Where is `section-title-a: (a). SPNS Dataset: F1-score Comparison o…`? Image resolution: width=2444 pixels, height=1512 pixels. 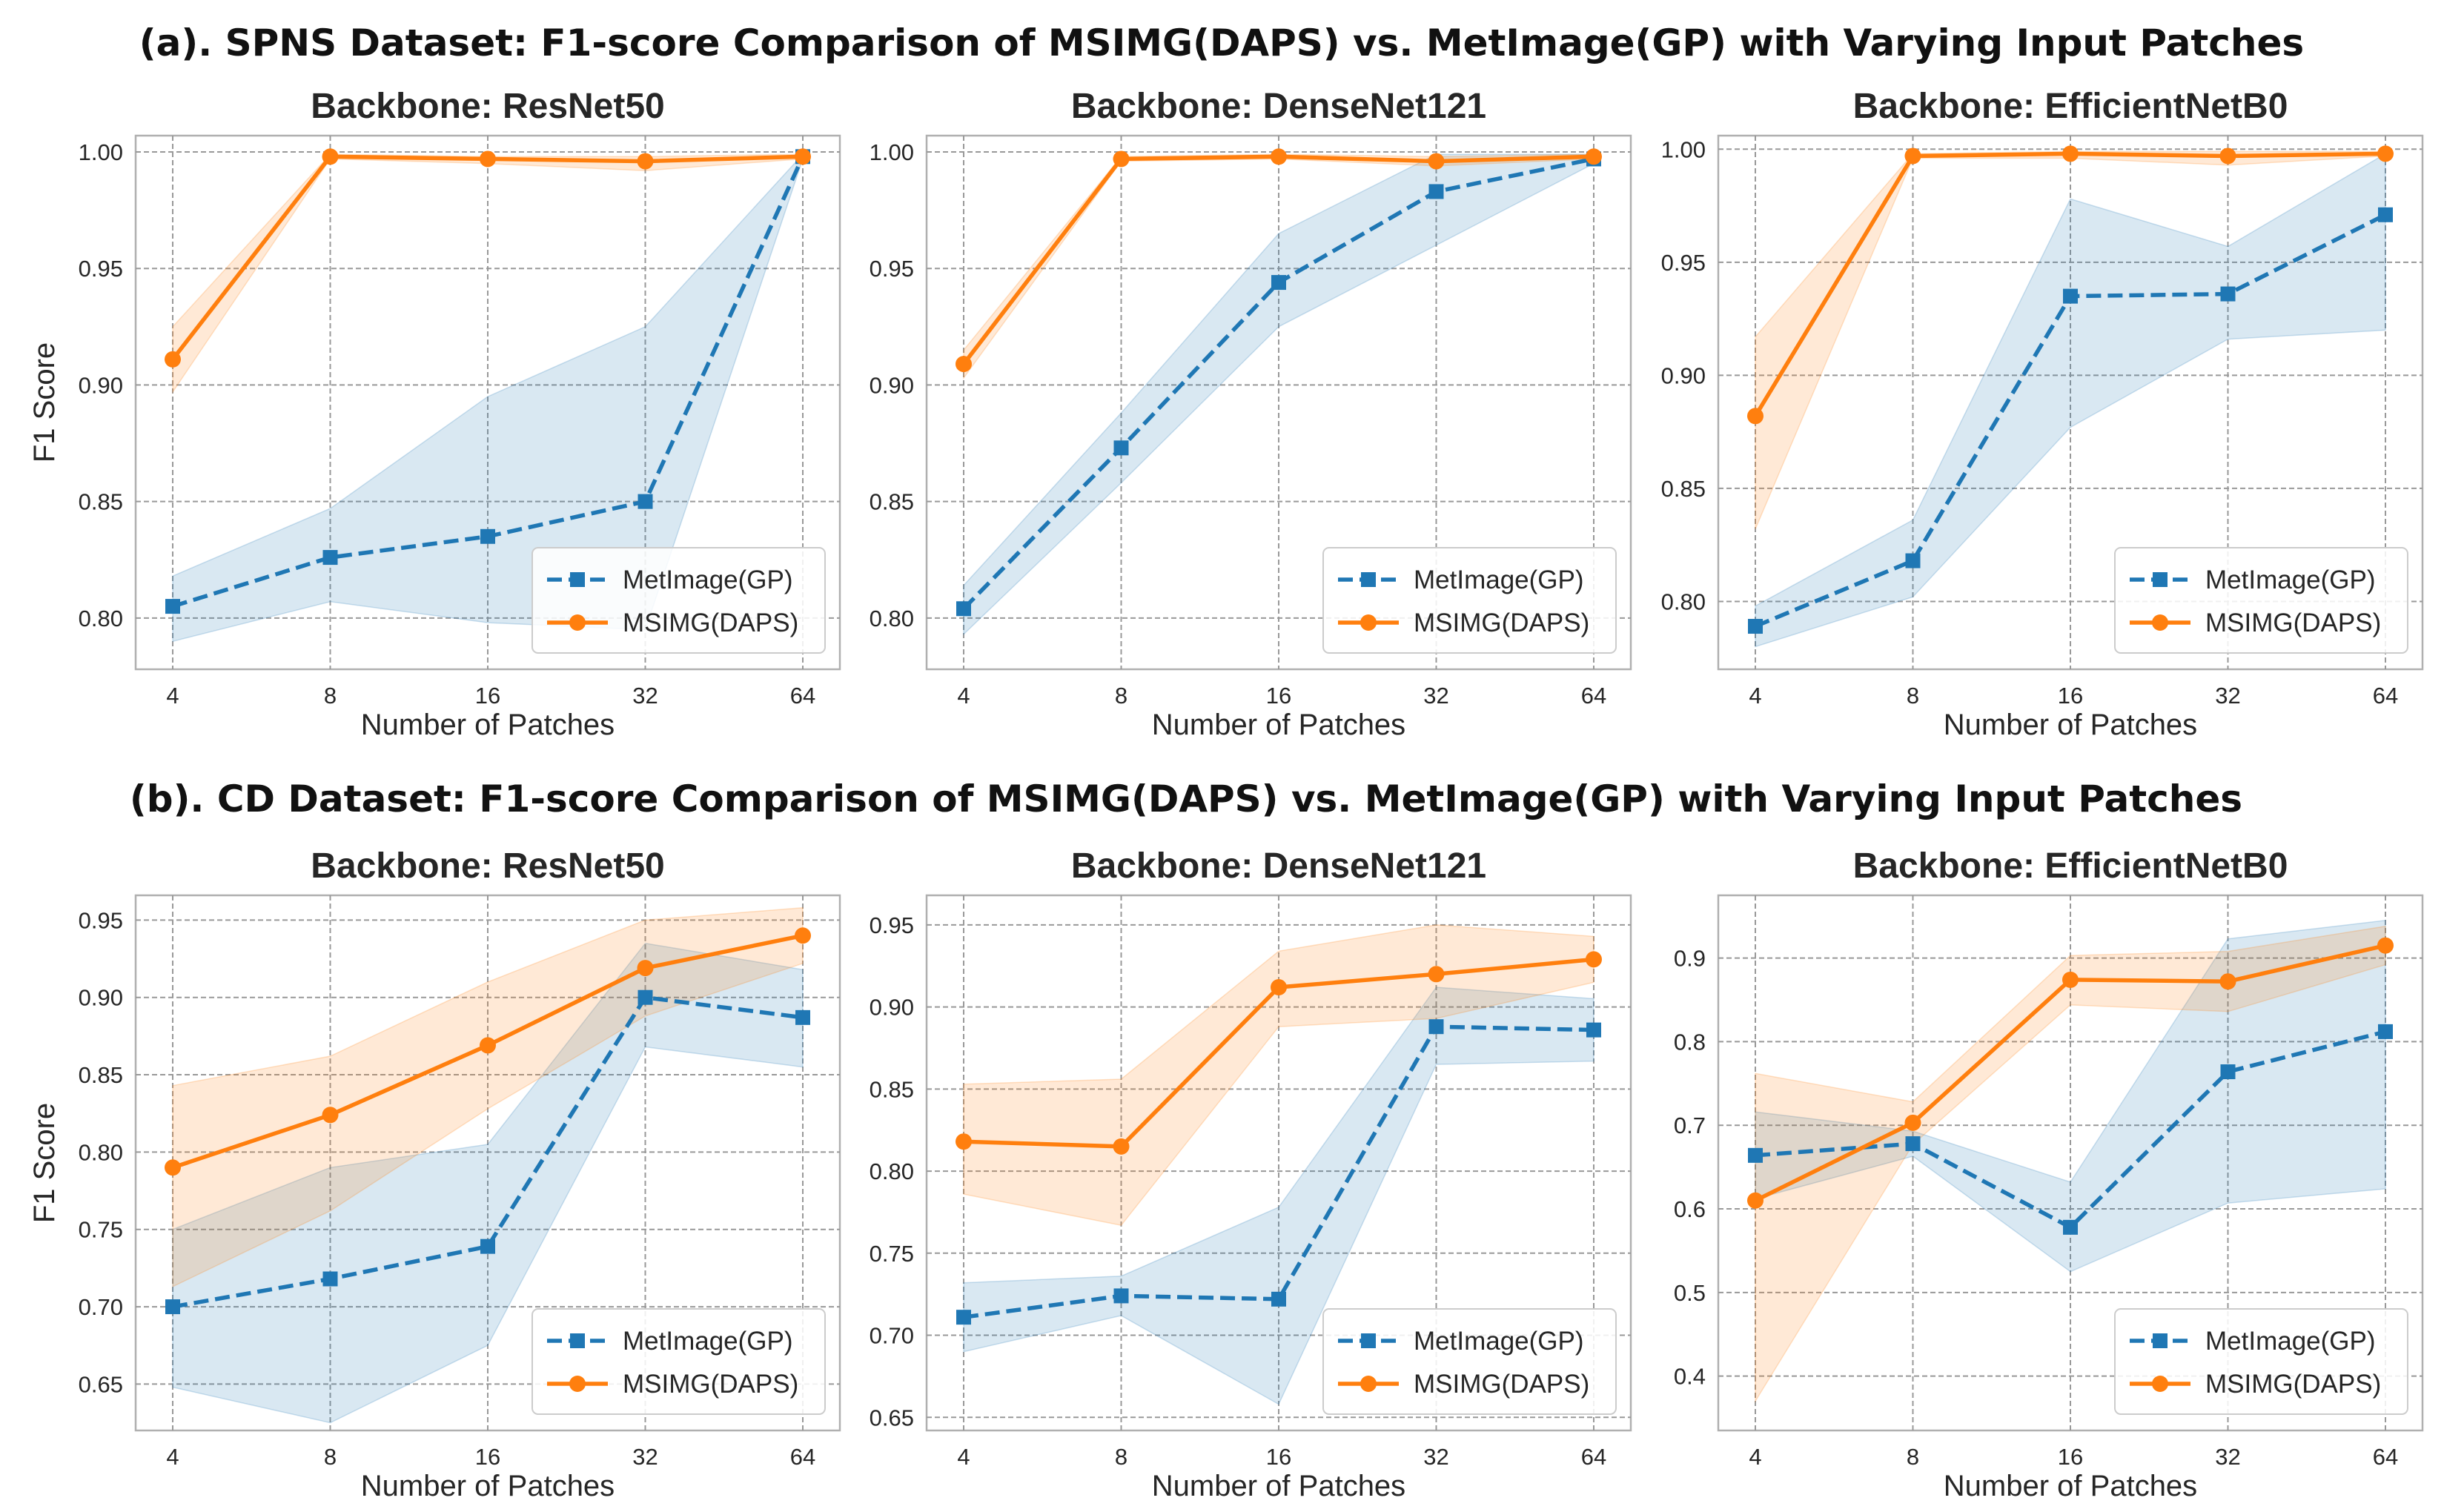 section-title-a: (a). SPNS Dataset: F1-score Comparison o… is located at coordinates (1221, 42).